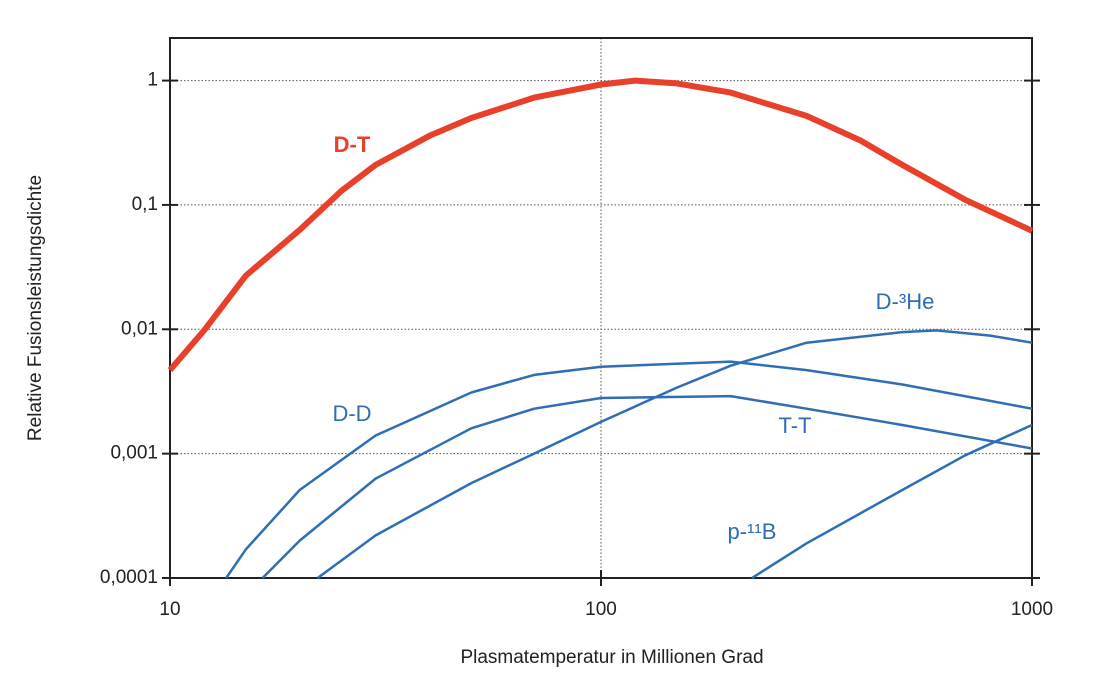 The height and width of the screenshot is (676, 1094). What do you see at coordinates (601, 609) in the screenshot?
I see `x-tick-label: 100` at bounding box center [601, 609].